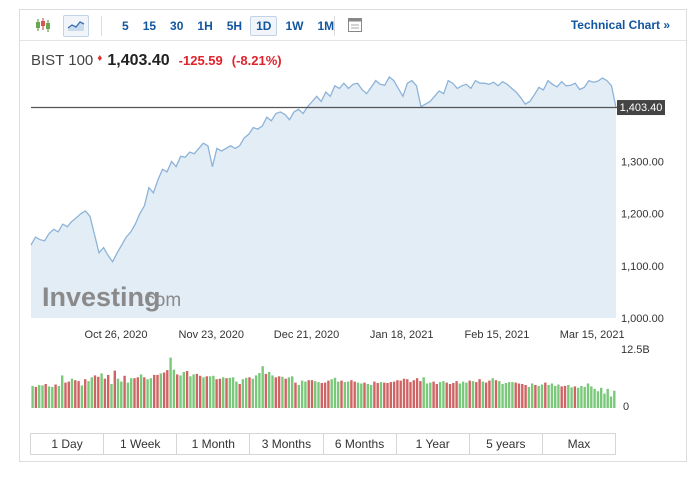 The image size is (700, 479). I want to click on price-change-percent: (-8.21%), so click(256, 60).